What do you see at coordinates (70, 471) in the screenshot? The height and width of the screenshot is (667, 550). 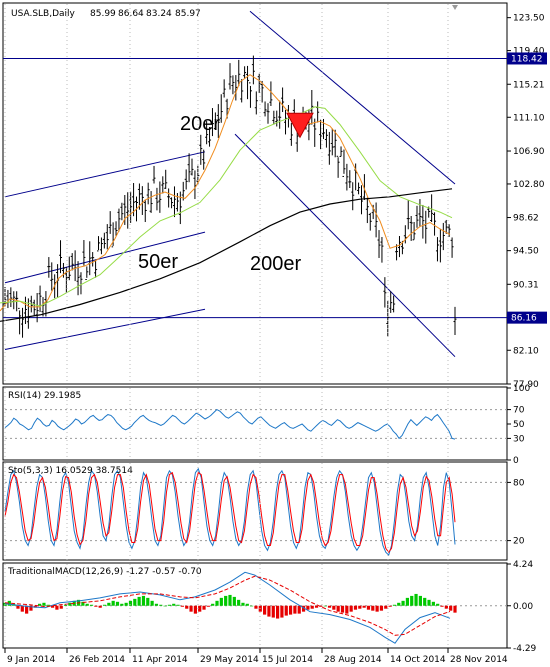 I see `stochastic-panel-title: Sto(5,3,3) 16.0529 38.7514` at bounding box center [70, 471].